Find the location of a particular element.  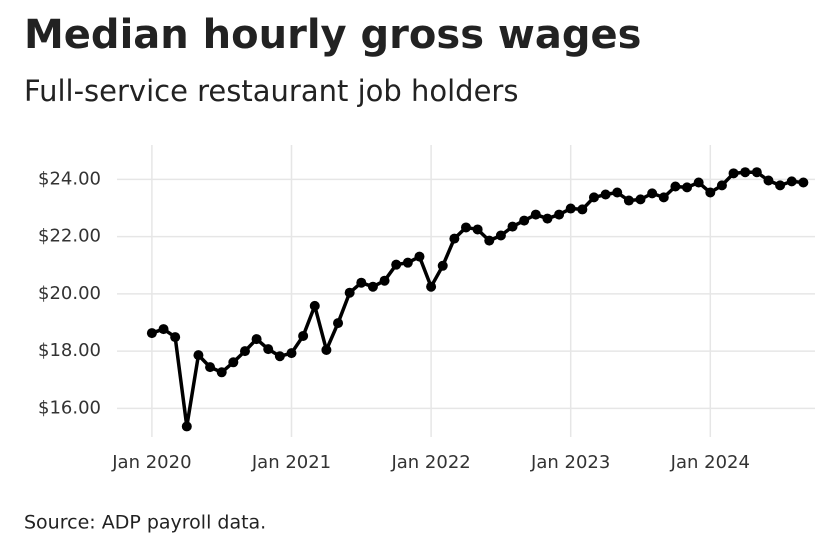

x-tick-label: Jan 2022 is located at coordinates (430, 462).